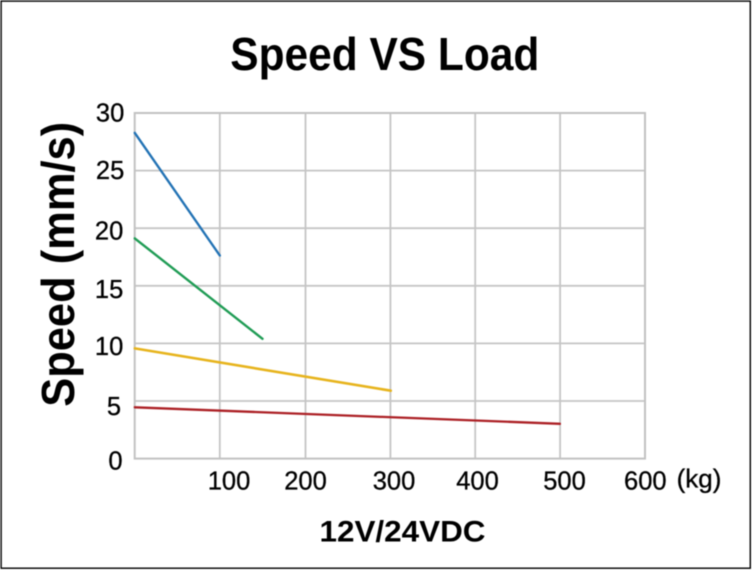  I want to click on svg-text: 200, so click(305, 481).